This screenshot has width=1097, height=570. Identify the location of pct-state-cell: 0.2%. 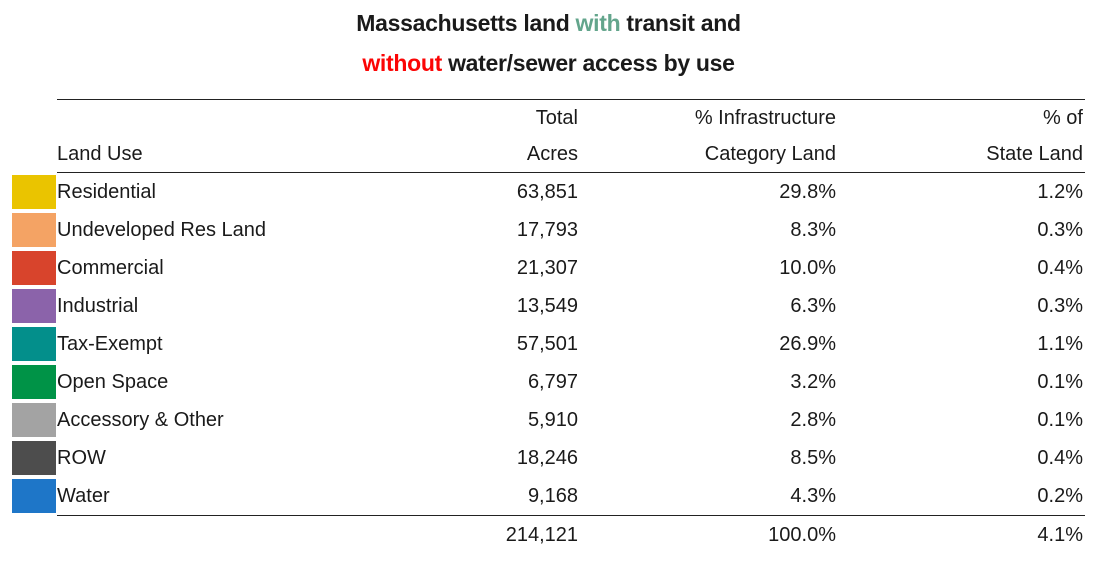
(1060, 496).